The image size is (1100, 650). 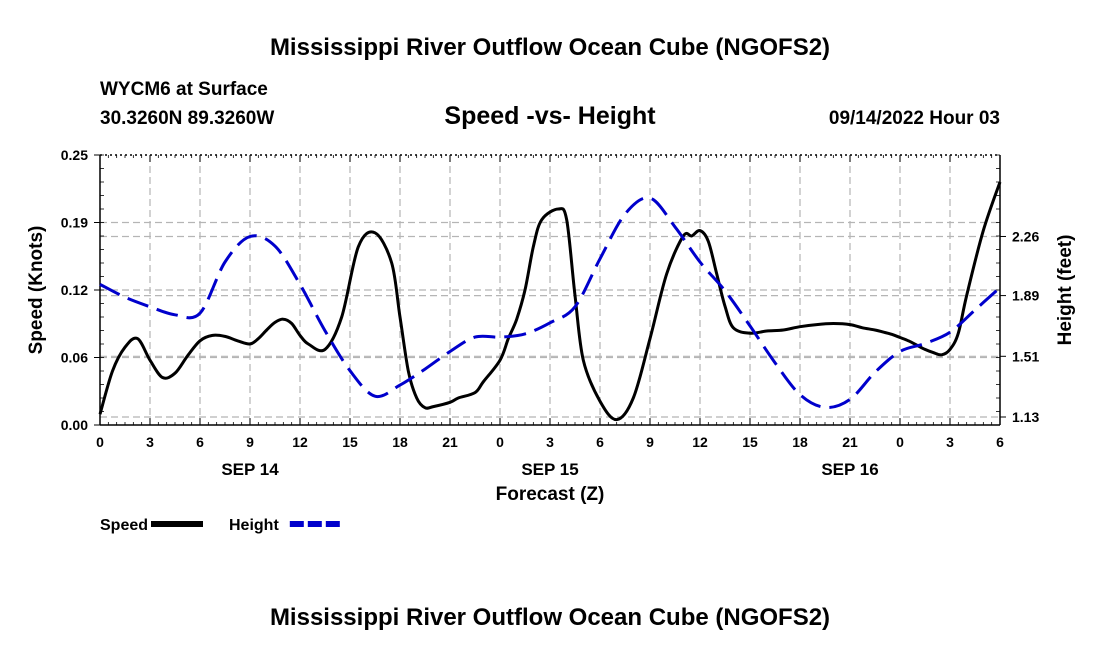 What do you see at coordinates (74, 425) in the screenshot?
I see `y-left-tick-label: 0.00` at bounding box center [74, 425].